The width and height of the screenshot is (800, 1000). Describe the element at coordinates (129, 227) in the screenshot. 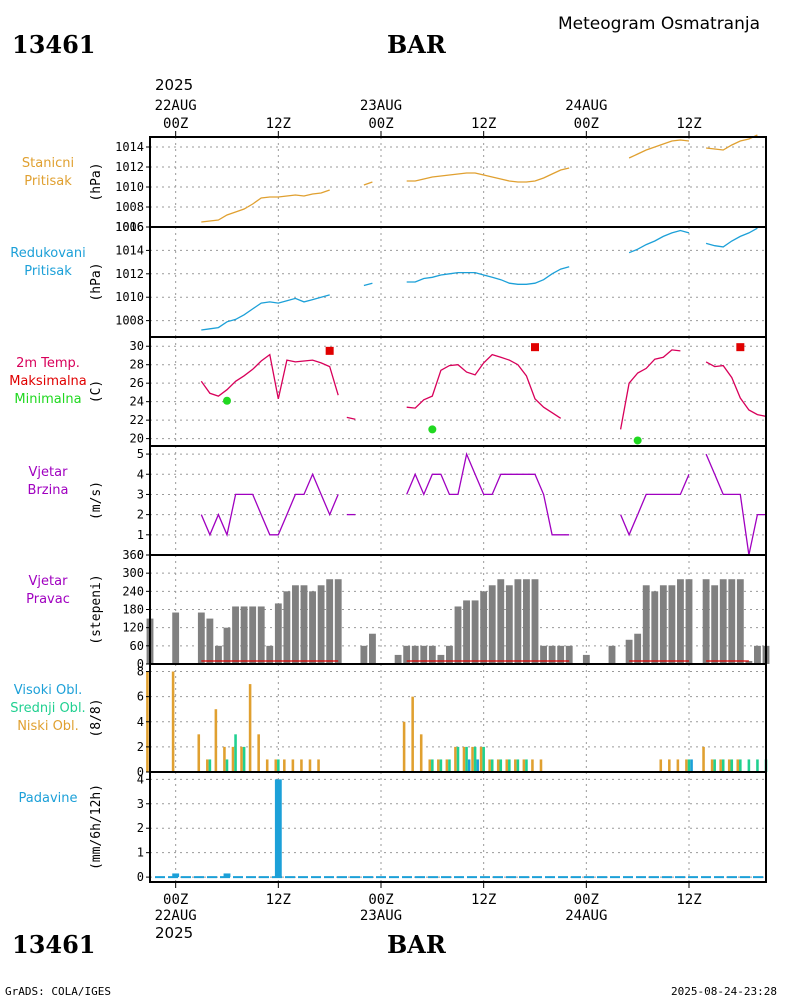

I see `y-tick-label: 1006` at that location.